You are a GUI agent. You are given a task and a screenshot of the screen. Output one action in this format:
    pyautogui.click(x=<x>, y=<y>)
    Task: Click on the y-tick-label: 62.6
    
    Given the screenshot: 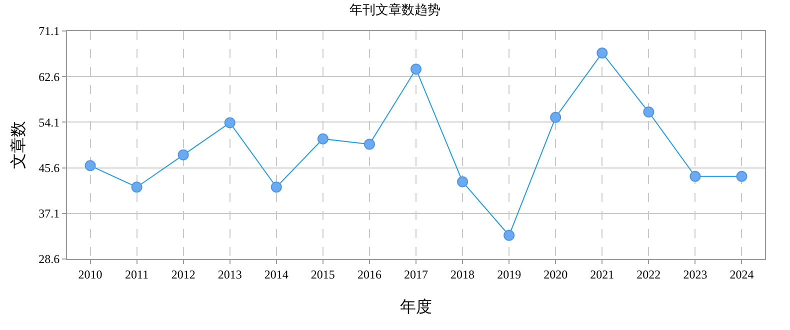 What is the action you would take?
    pyautogui.click(x=49, y=77)
    